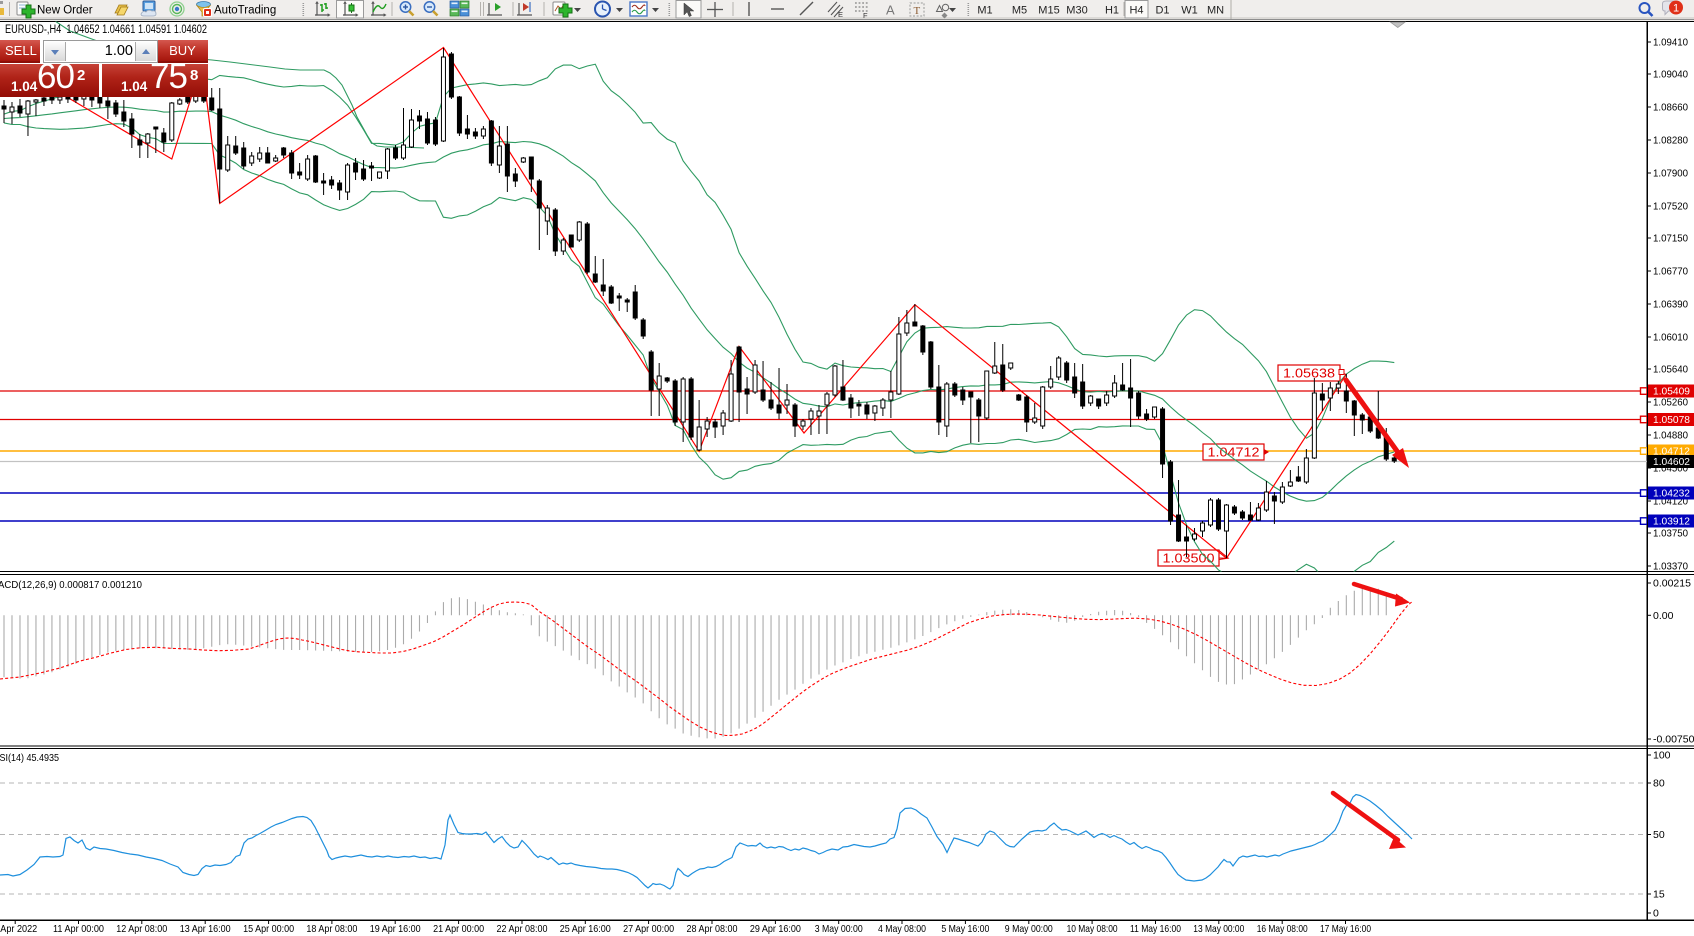 This screenshot has height=936, width=1694. Describe the element at coordinates (71, 585) in the screenshot. I see `svg-text:MACD(12,26,9) 0.000817 0.00121: MACD(12,26,9) 0.000817 0.001210` at that location.